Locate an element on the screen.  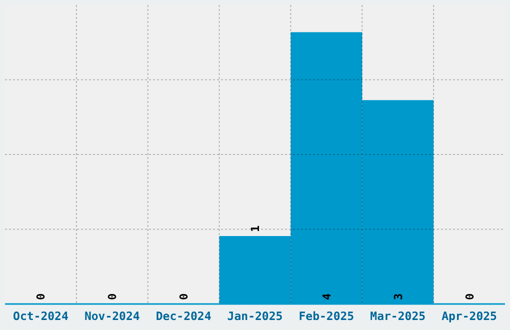
x-tick-label: Jan-2025 is located at coordinates (255, 316).